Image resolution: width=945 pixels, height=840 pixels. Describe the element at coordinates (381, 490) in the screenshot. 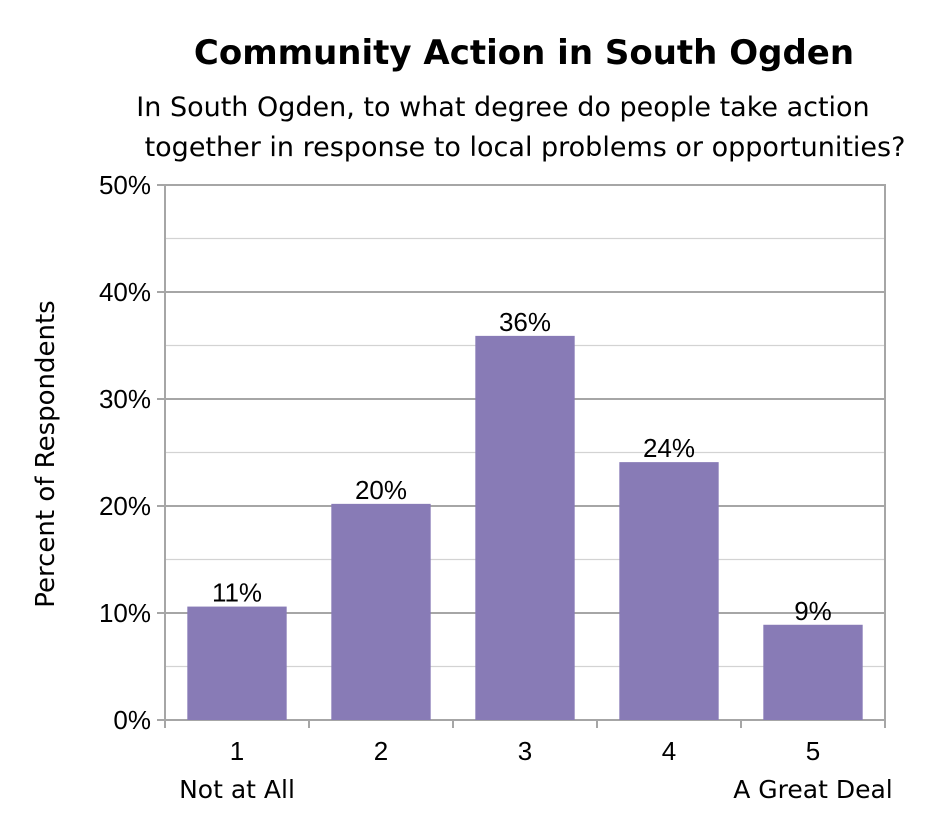

I see `data-label: 20%` at that location.